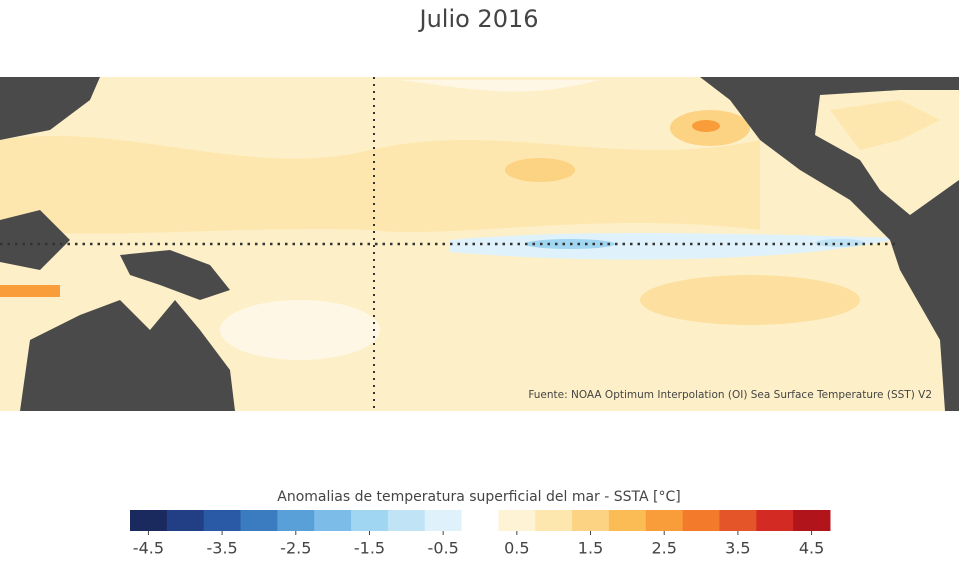 The width and height of the screenshot is (959, 561). I want to click on colorbar-tick-label: 4.5, so click(811, 548).